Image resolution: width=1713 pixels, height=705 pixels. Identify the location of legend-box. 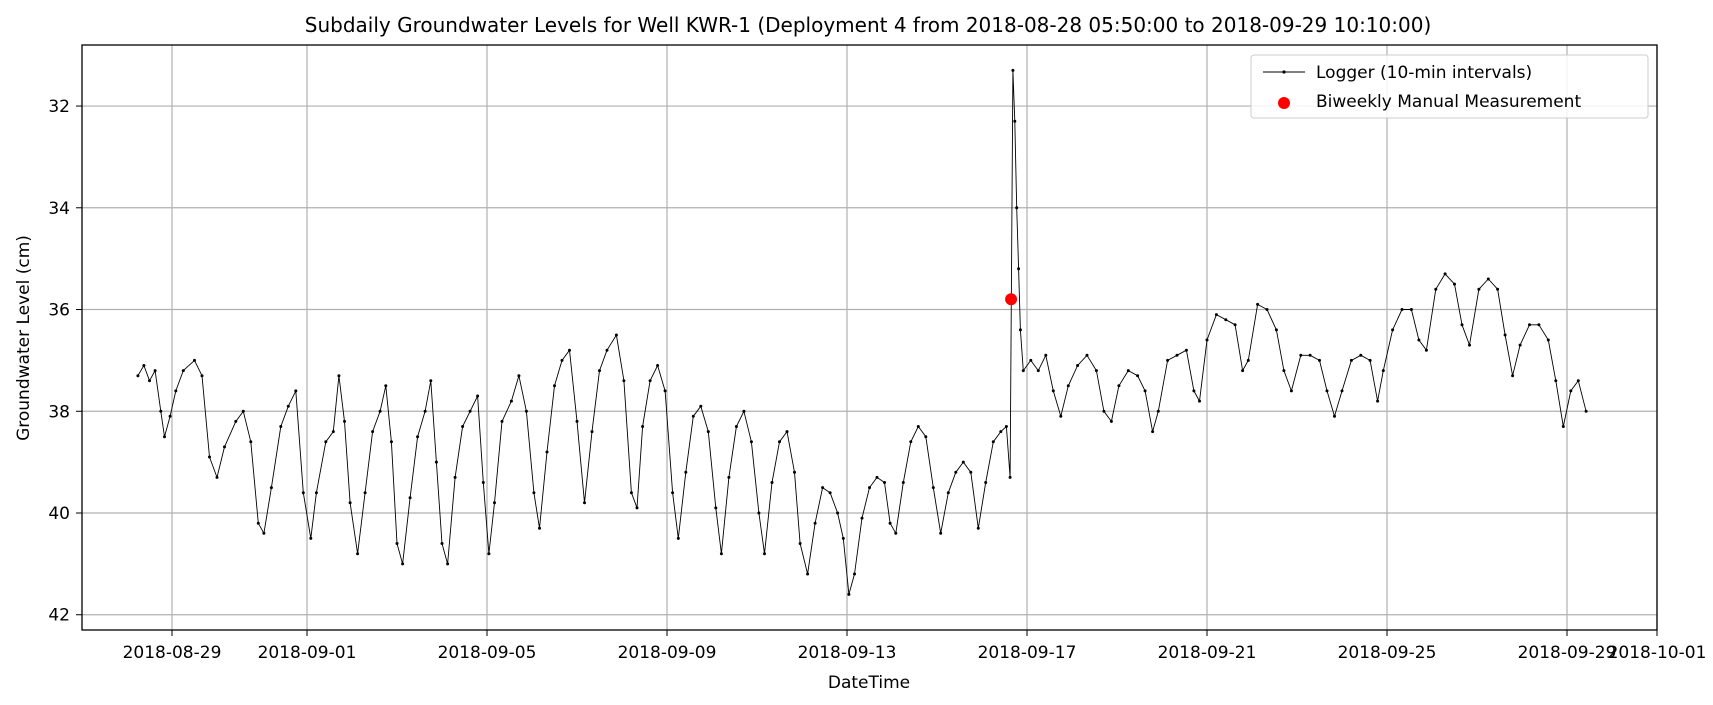
(1449, 86).